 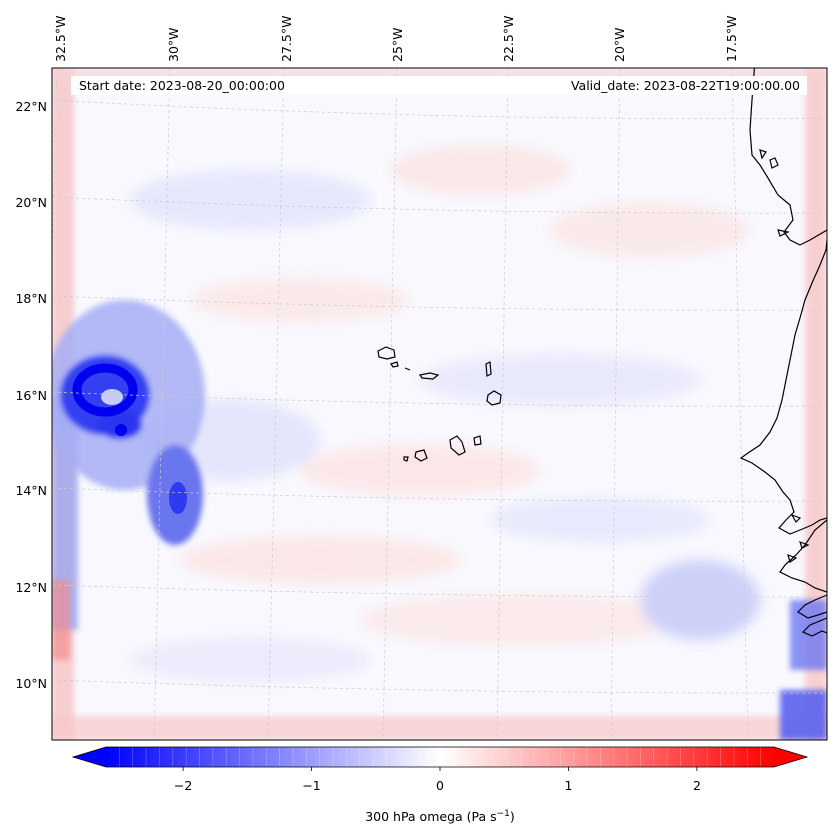 I want to click on colorbar-extend-high, so click(x=790, y=757).